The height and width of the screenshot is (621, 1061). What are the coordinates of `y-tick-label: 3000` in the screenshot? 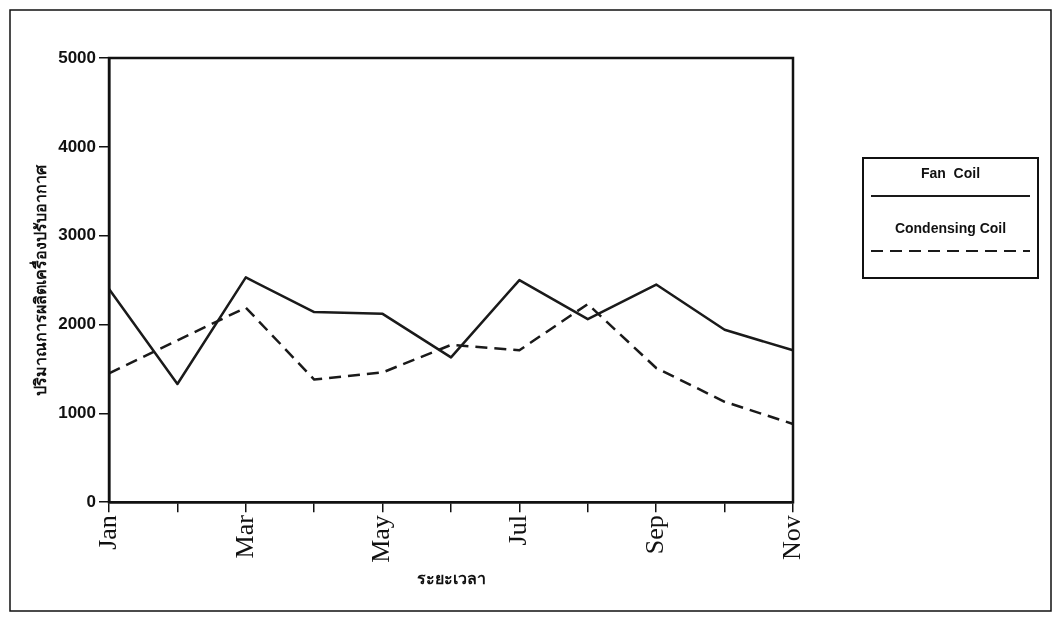 It's located at (77, 235).